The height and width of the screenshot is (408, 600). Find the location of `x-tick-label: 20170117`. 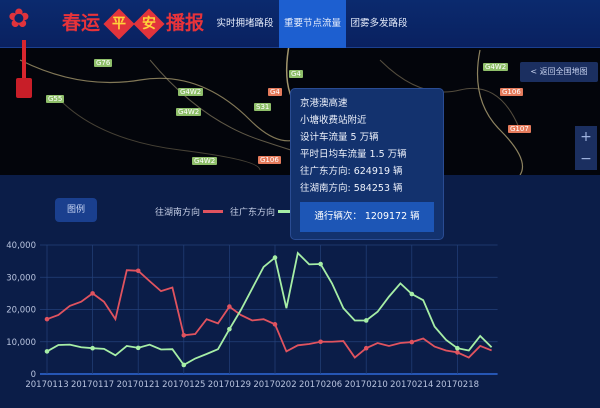

x-tick-label: 20170117 is located at coordinates (92, 385).